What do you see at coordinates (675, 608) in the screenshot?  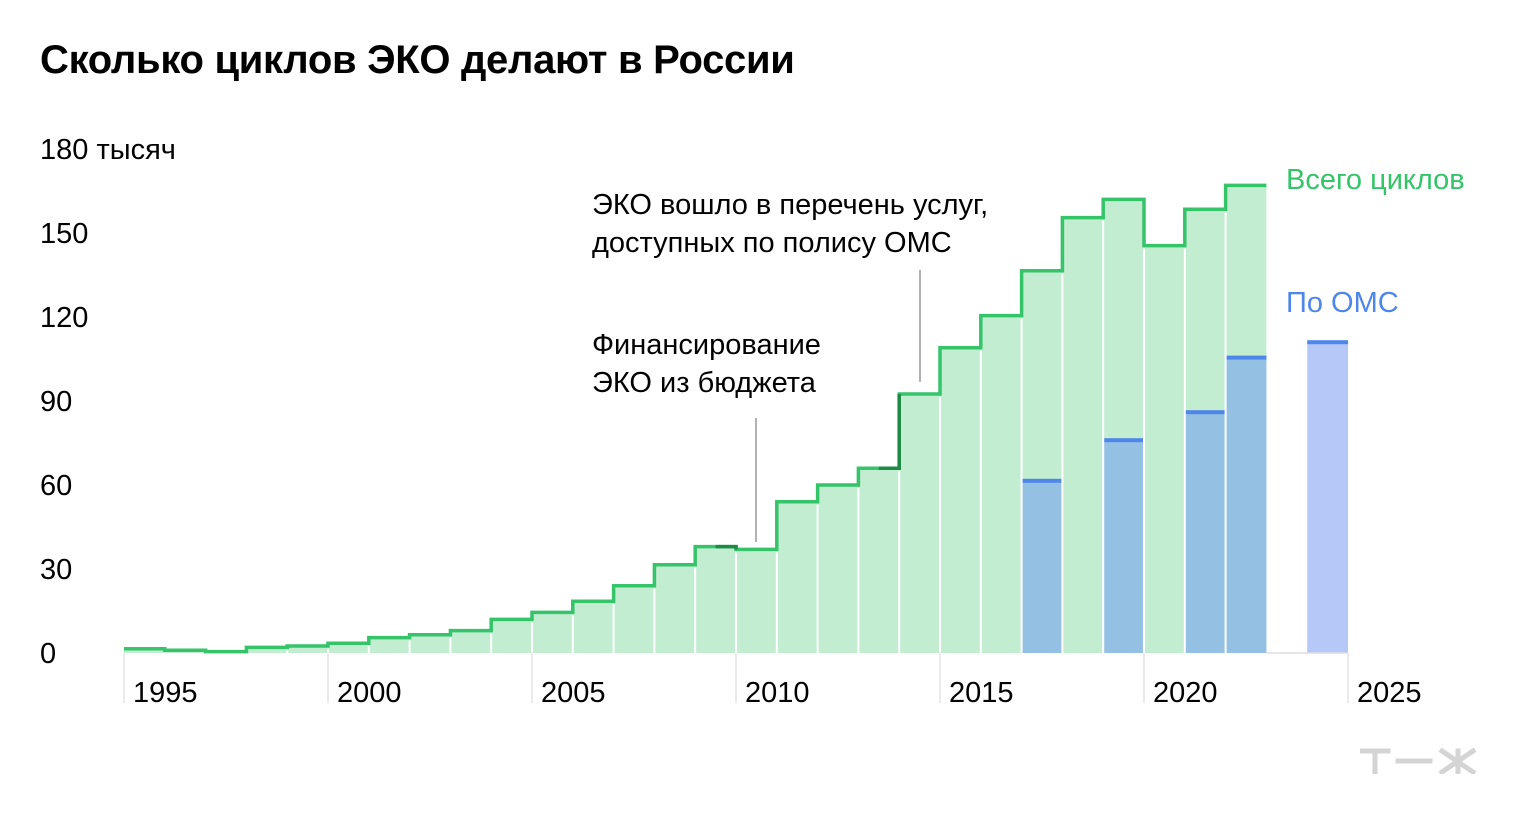 I see `total-bar-2008` at bounding box center [675, 608].